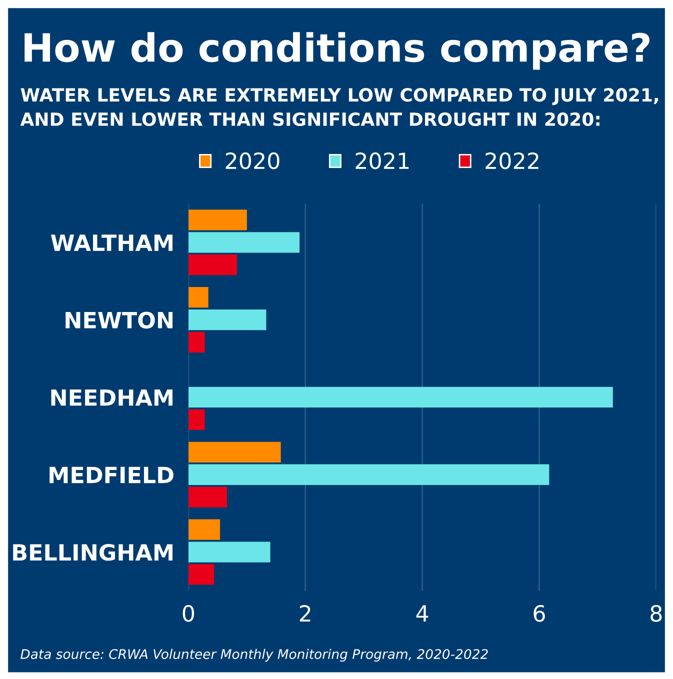 This screenshot has width=673, height=679. Describe the element at coordinates (656, 613) in the screenshot. I see `x-tick-label: 8` at that location.